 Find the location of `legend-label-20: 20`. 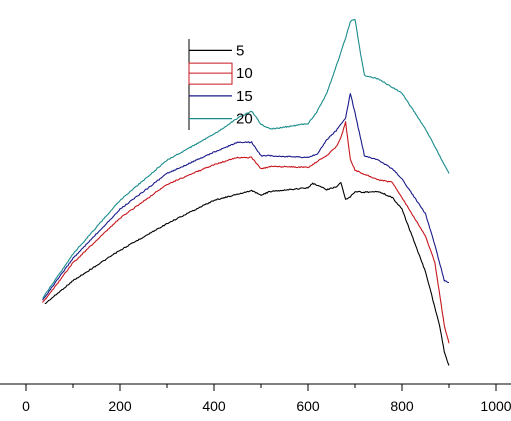

legend-label-20: 20 is located at coordinates (244, 119).